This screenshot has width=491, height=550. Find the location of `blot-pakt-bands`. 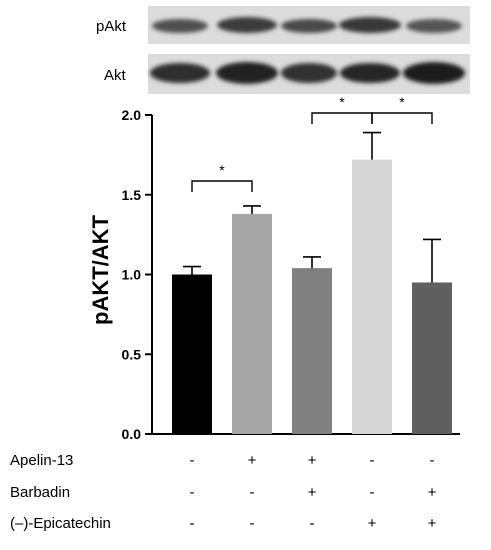

blot-pakt-bands is located at coordinates (307, 25).